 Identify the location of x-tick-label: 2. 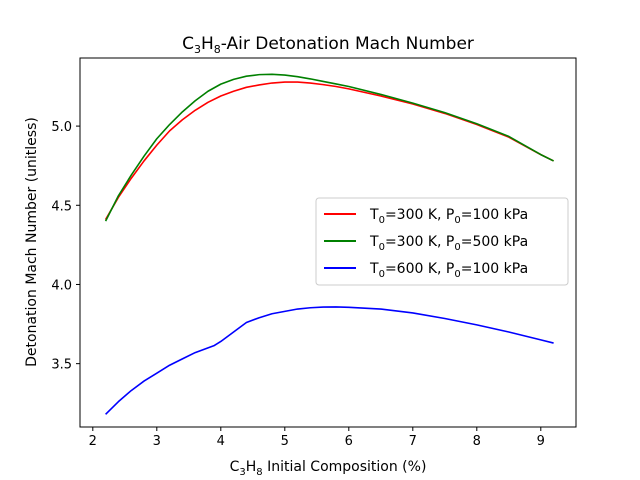
(93, 441).